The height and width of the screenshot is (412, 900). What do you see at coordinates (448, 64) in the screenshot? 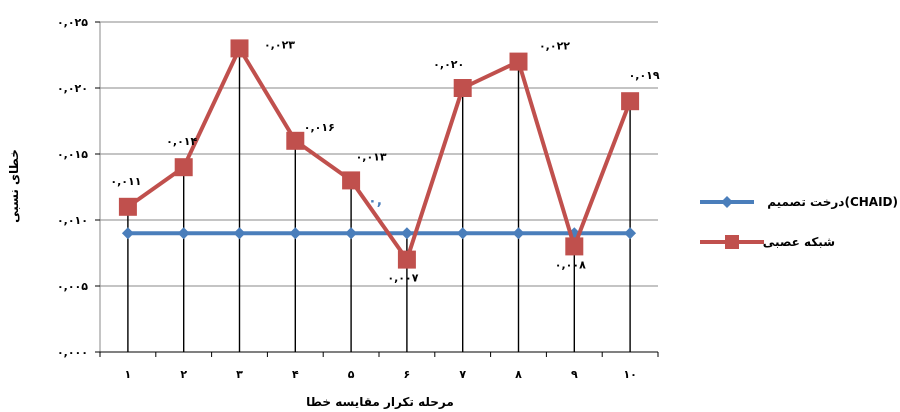
I see `data-label: ۰,۰۲۰` at bounding box center [448, 64].